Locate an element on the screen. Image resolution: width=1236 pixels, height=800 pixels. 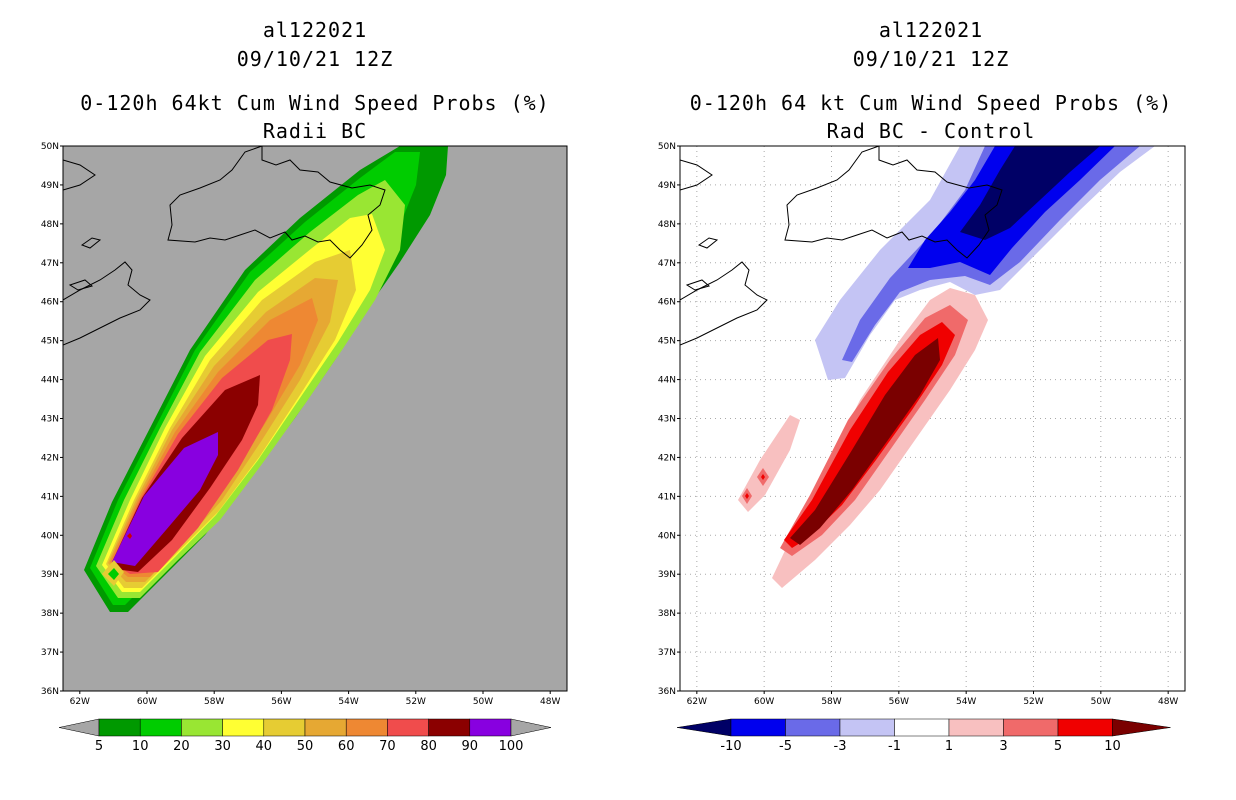
right-colorbar: -10 -5 -3 -1 1 3 5 10 is located at coordinates (923, 736).